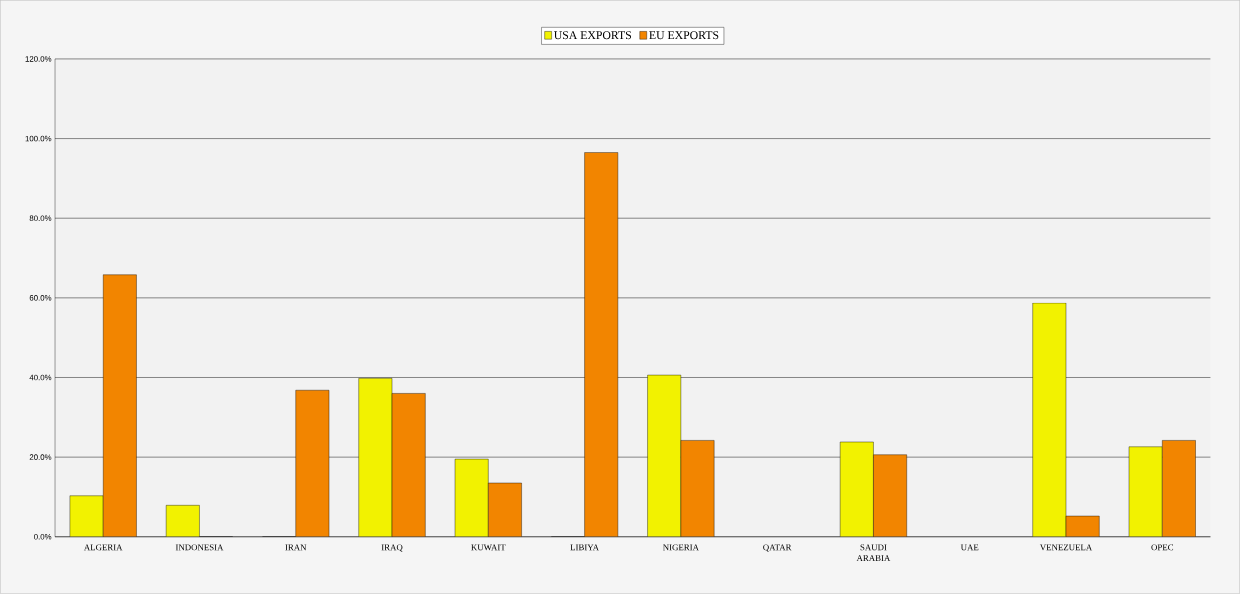  Describe the element at coordinates (777, 548) in the screenshot. I see `x-tick-label: QATAR` at that location.